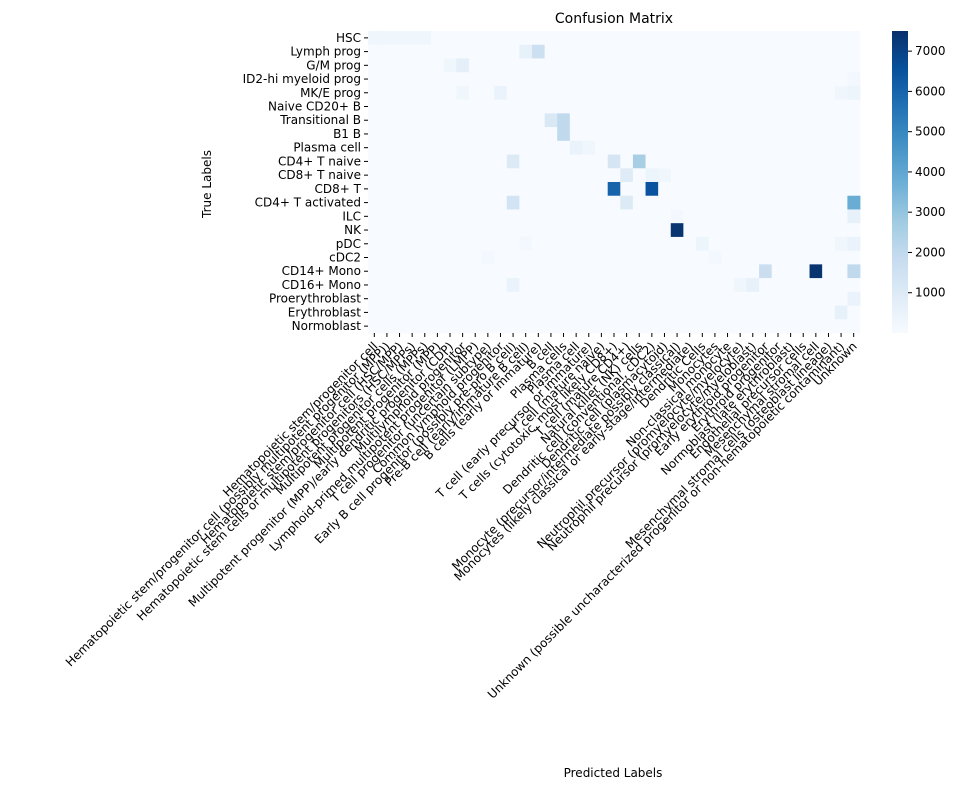 This screenshot has height=794, width=962. I want to click on colorbar-tick-label: 5000, so click(930, 132).